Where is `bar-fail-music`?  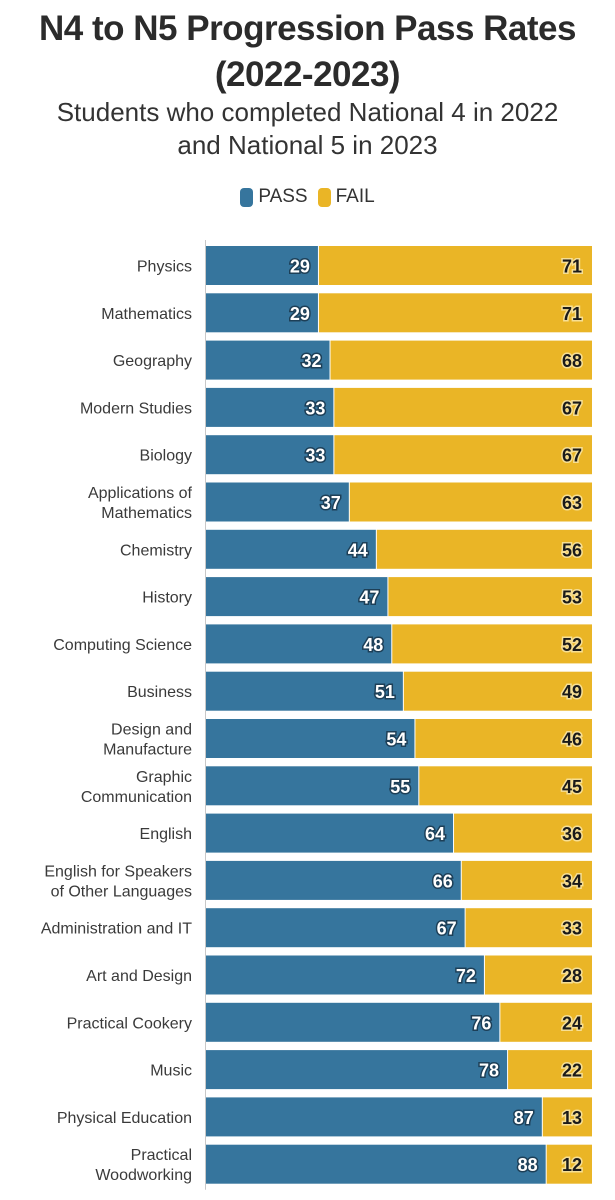
bar-fail-music is located at coordinates (550, 1070).